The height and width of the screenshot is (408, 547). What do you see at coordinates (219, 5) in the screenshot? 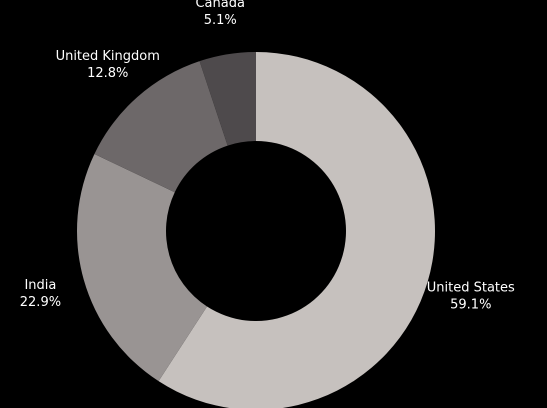
I see `slice-name: Canada` at bounding box center [219, 5].